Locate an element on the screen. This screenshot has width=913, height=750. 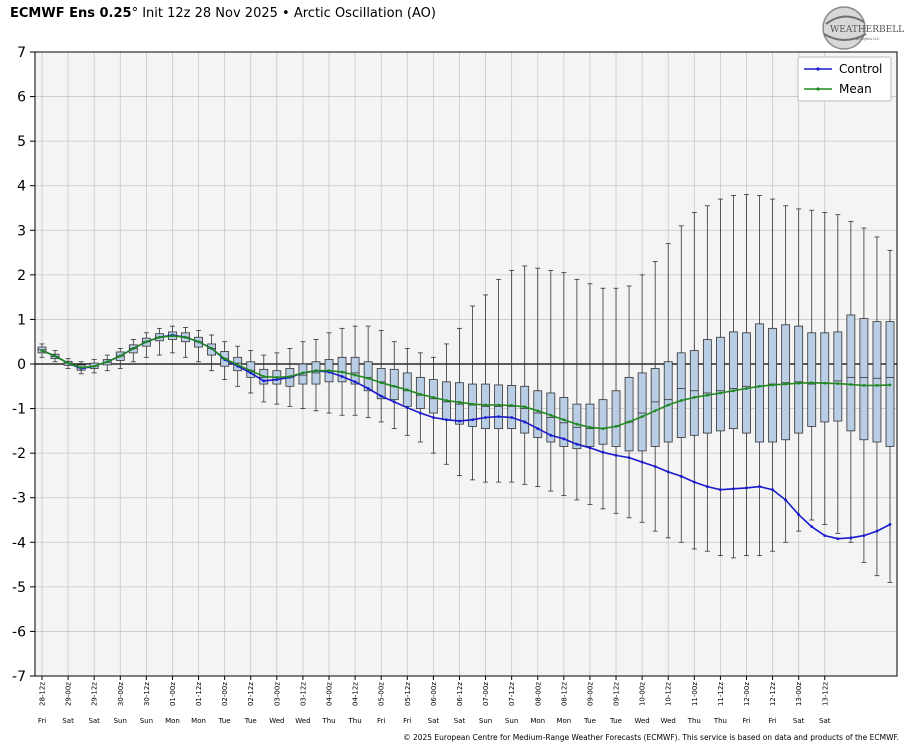
x-tick-label: 07-00z is located at coordinates (486, 694).